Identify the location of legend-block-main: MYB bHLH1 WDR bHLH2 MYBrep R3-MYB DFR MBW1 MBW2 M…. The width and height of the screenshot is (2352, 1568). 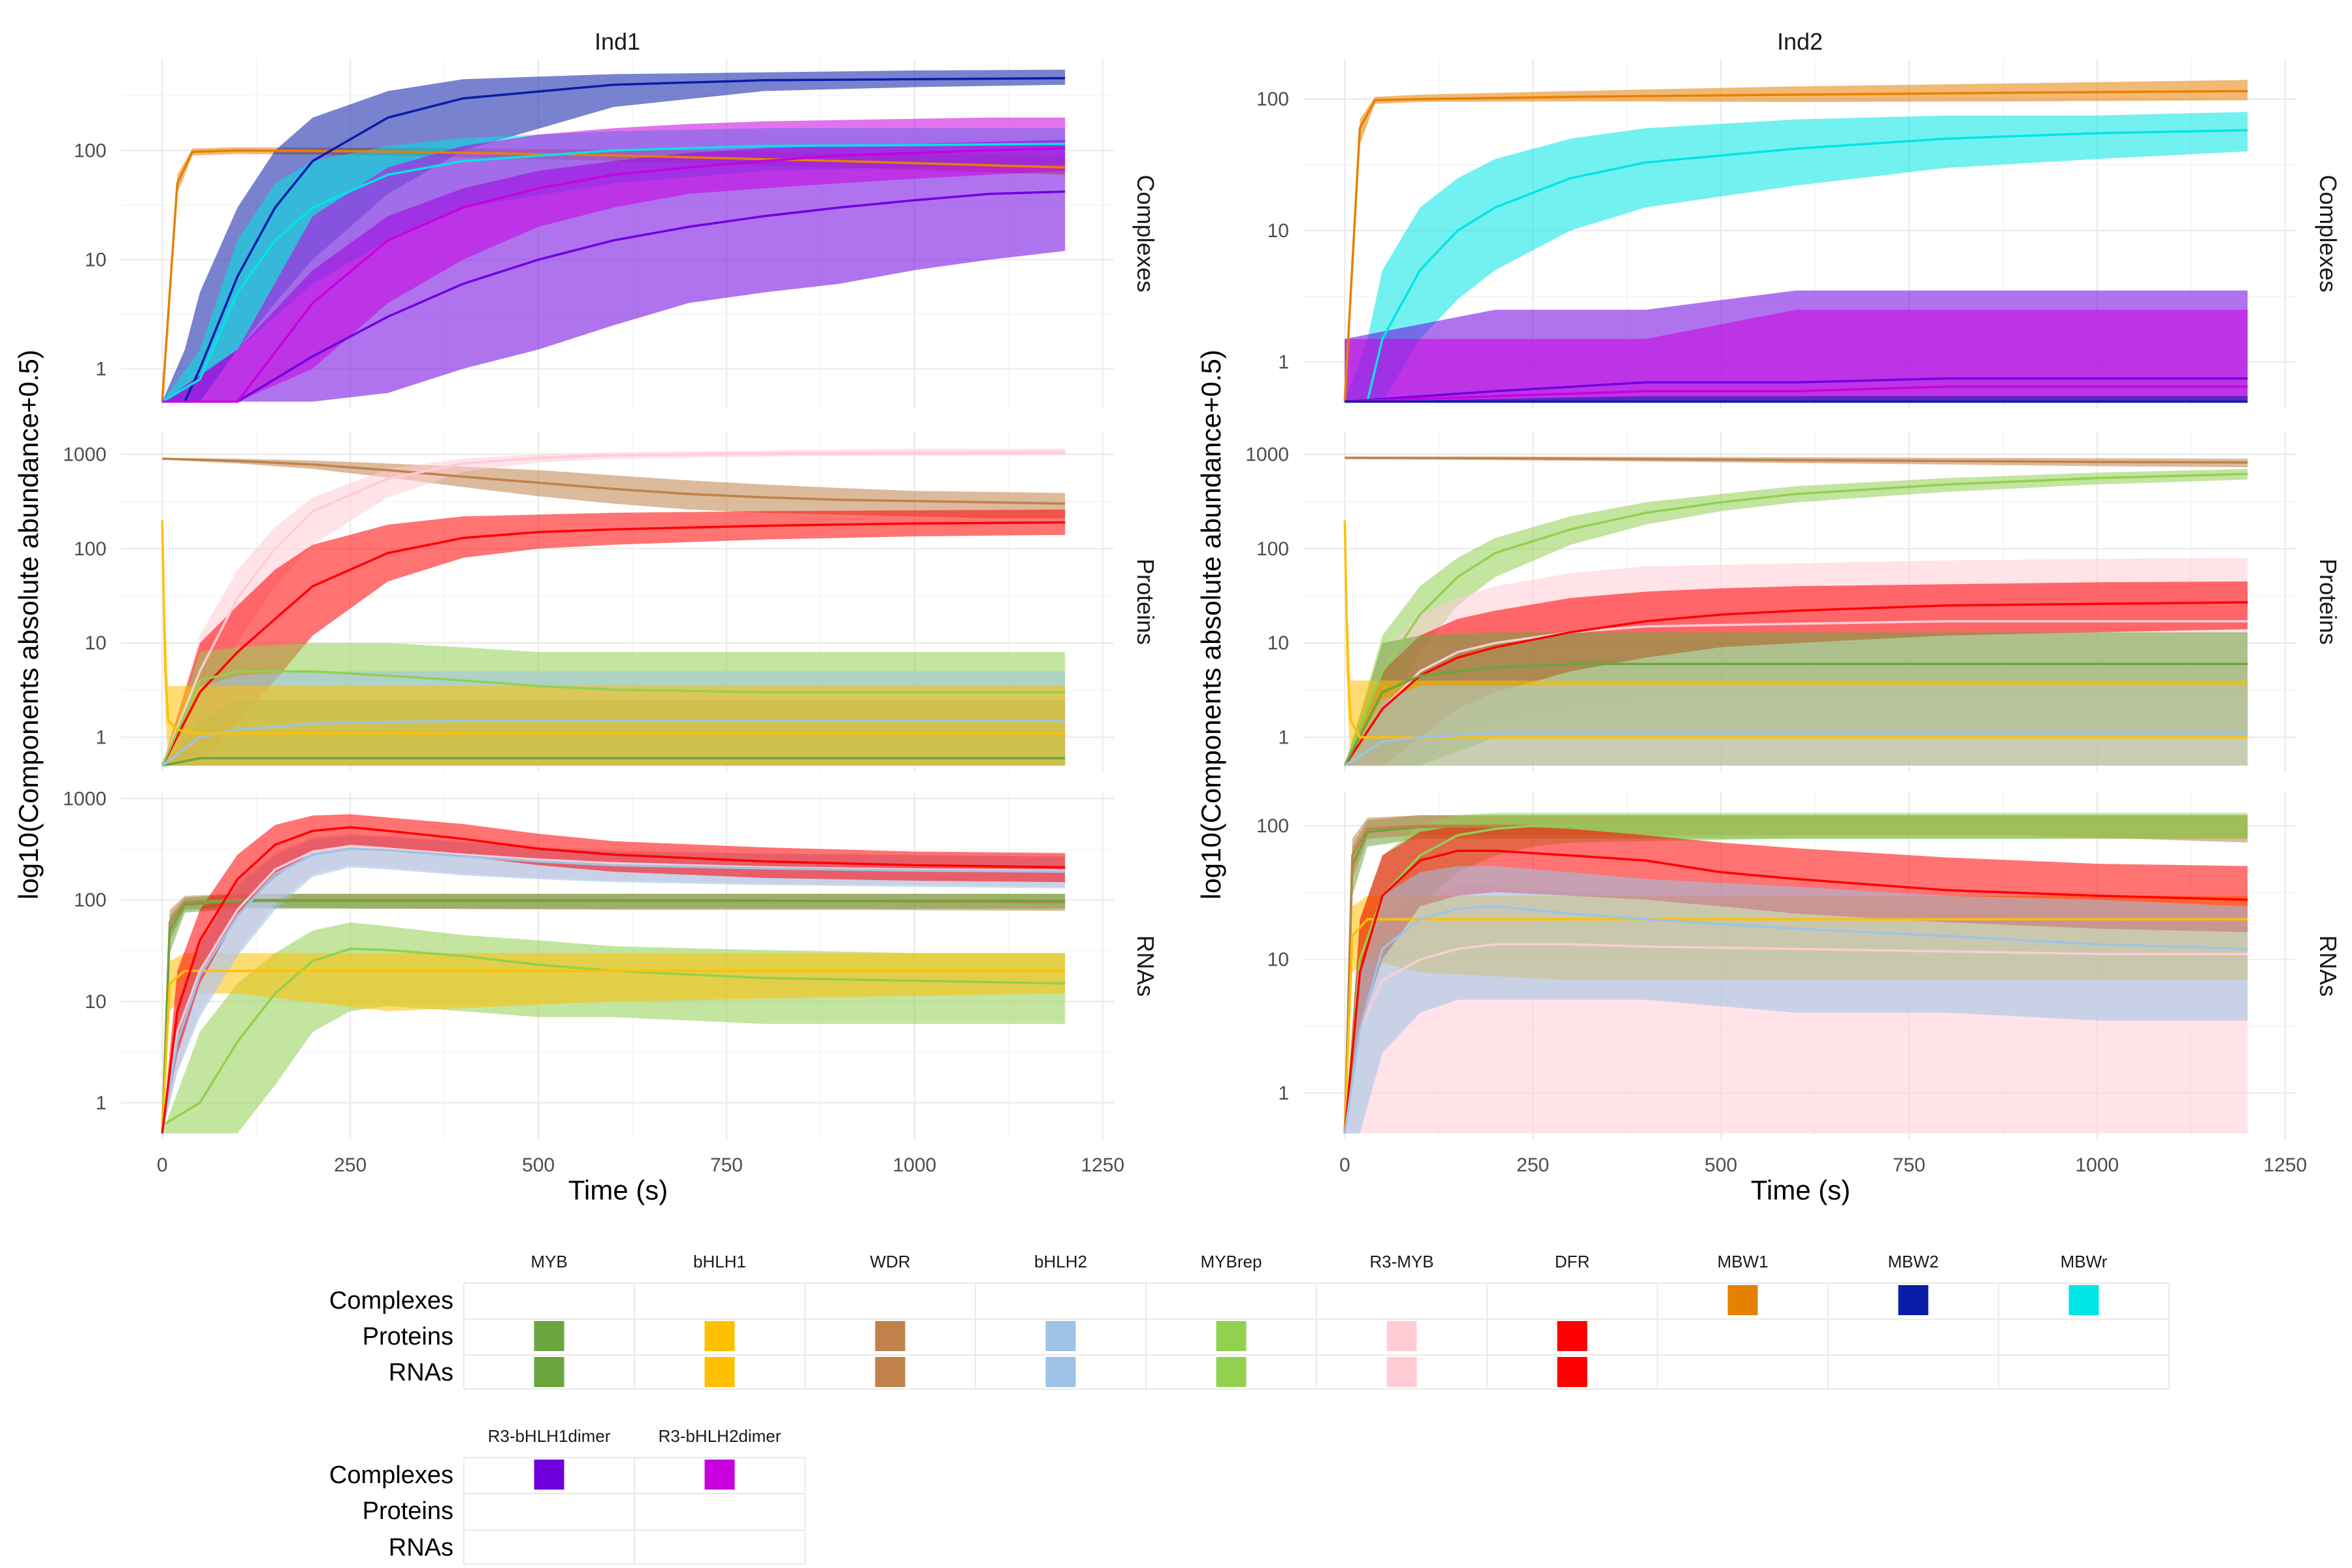
(1249, 1321).